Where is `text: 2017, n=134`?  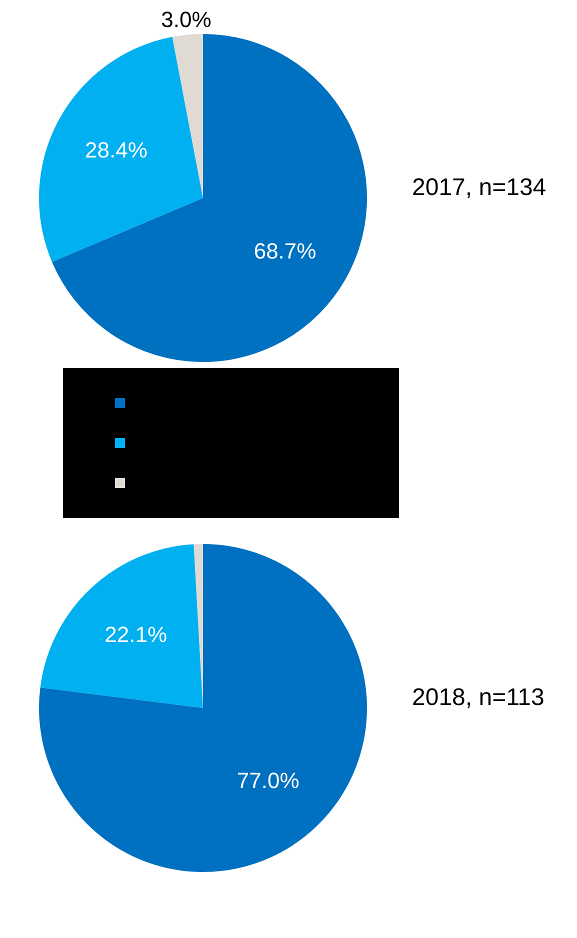
text: 2017, n=134 is located at coordinates (479, 188).